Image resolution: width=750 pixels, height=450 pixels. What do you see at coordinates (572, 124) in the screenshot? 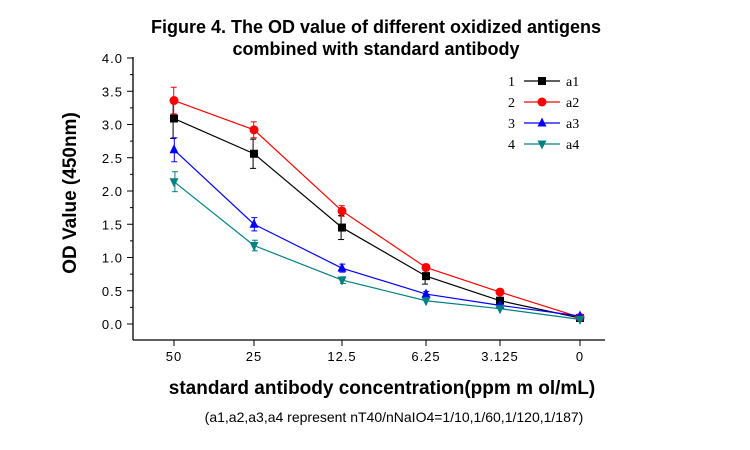
I see `legend-label: a3` at bounding box center [572, 124].